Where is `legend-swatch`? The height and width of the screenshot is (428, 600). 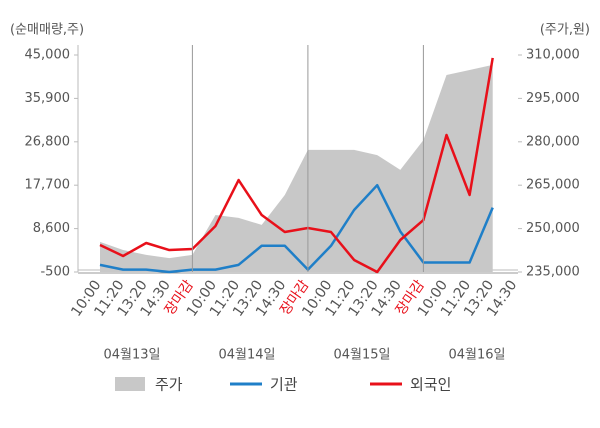
legend-swatch is located at coordinates (130, 384).